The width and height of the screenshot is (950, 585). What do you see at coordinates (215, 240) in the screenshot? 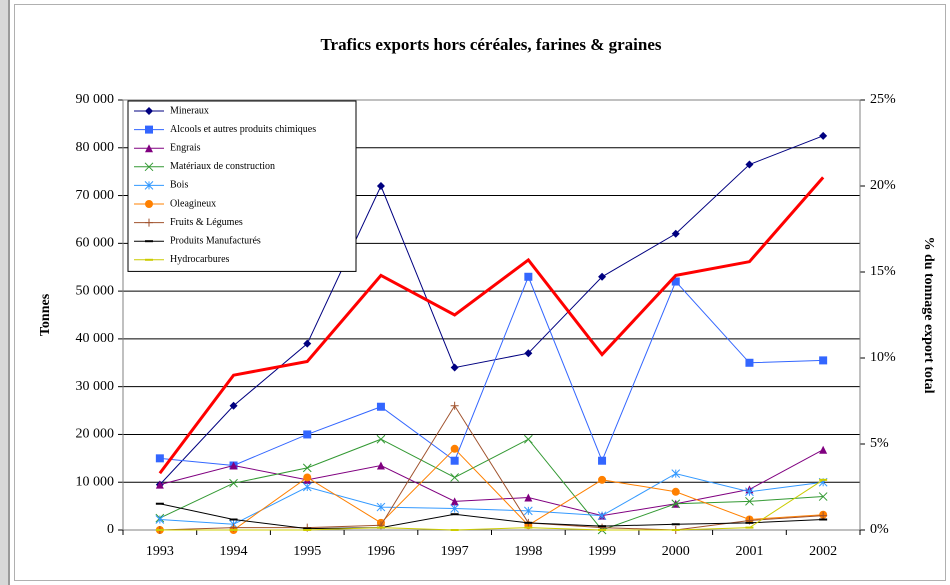
I see `legend-label: Produits Manufacturés` at bounding box center [215, 240].